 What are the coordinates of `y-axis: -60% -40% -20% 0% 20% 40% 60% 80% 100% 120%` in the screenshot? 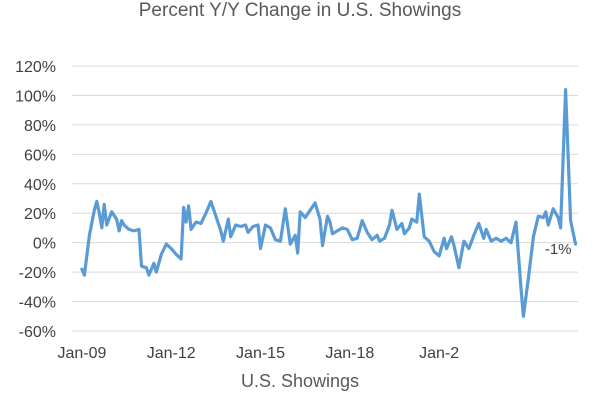 It's located at (35, 200).